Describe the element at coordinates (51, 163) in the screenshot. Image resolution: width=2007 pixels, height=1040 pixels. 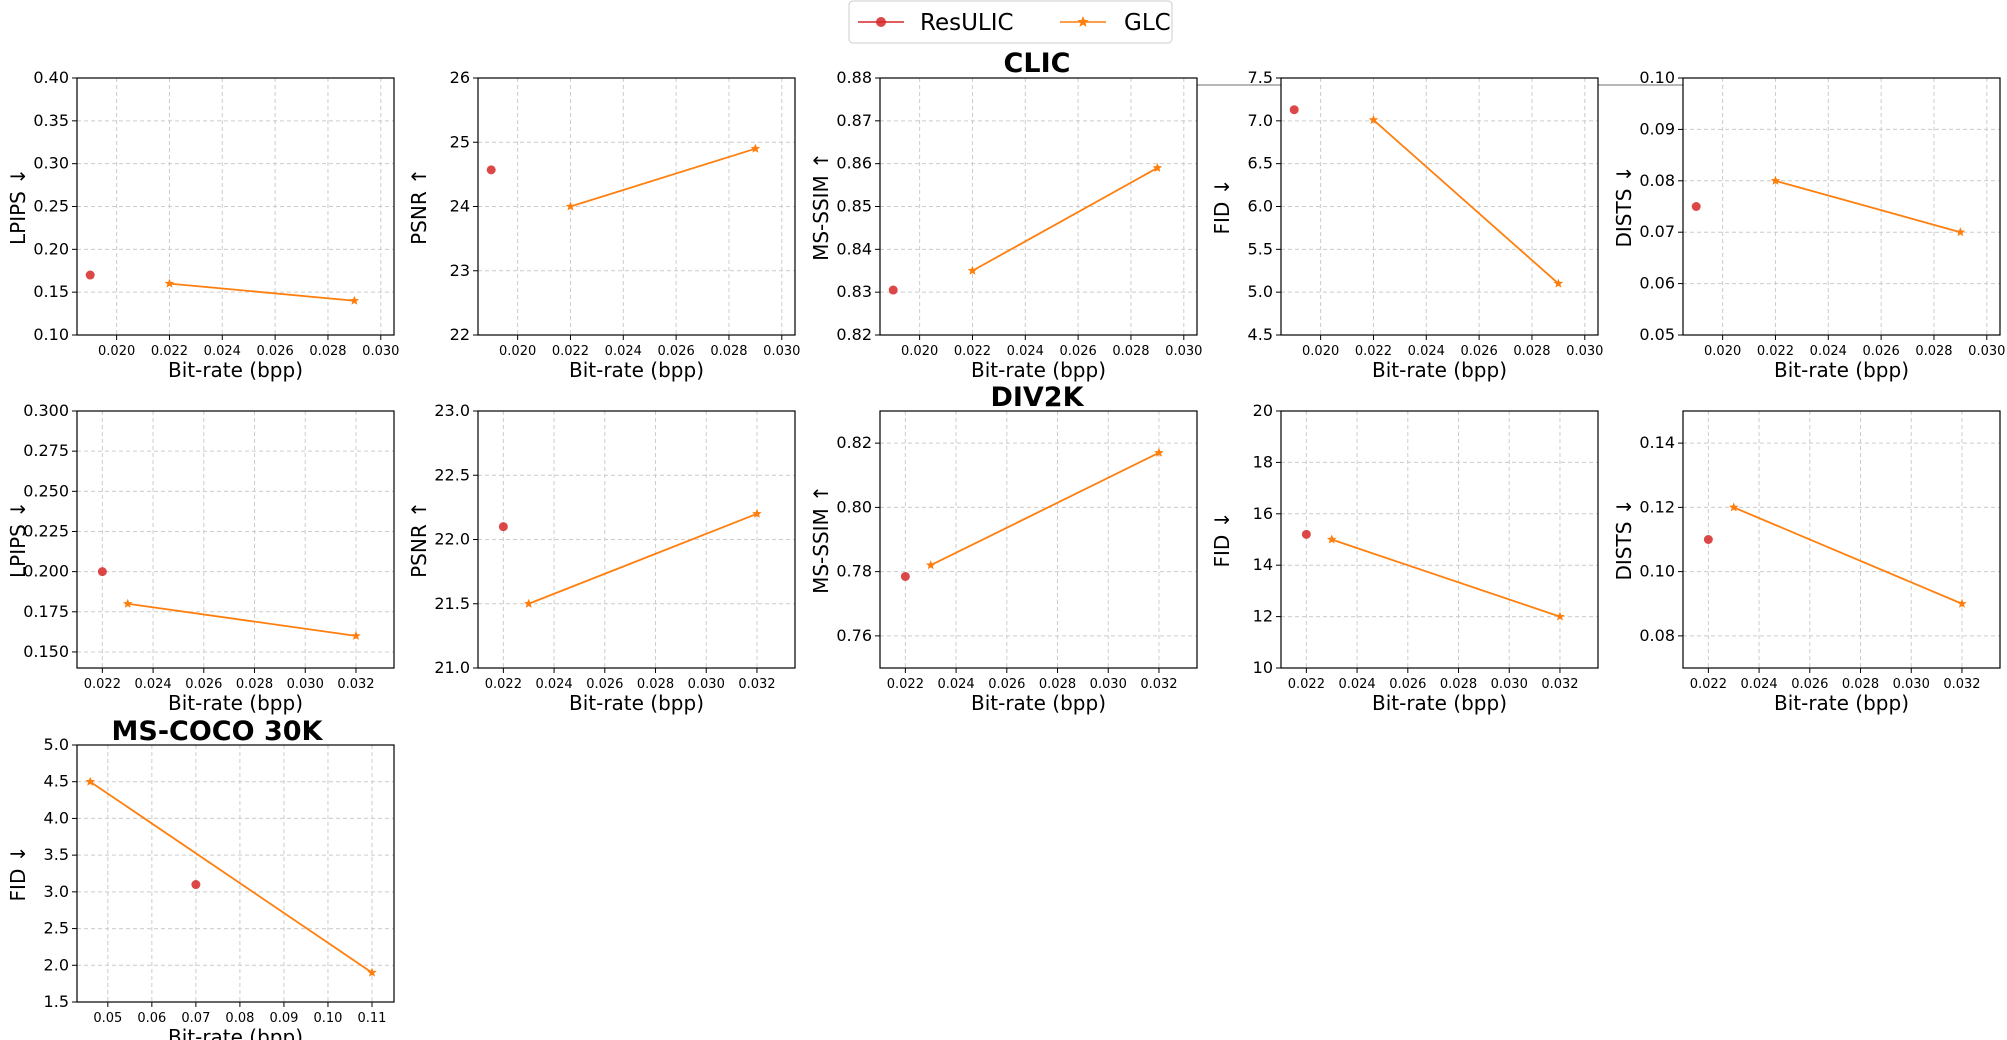
I see `y-tick-label: 0.30` at that location.